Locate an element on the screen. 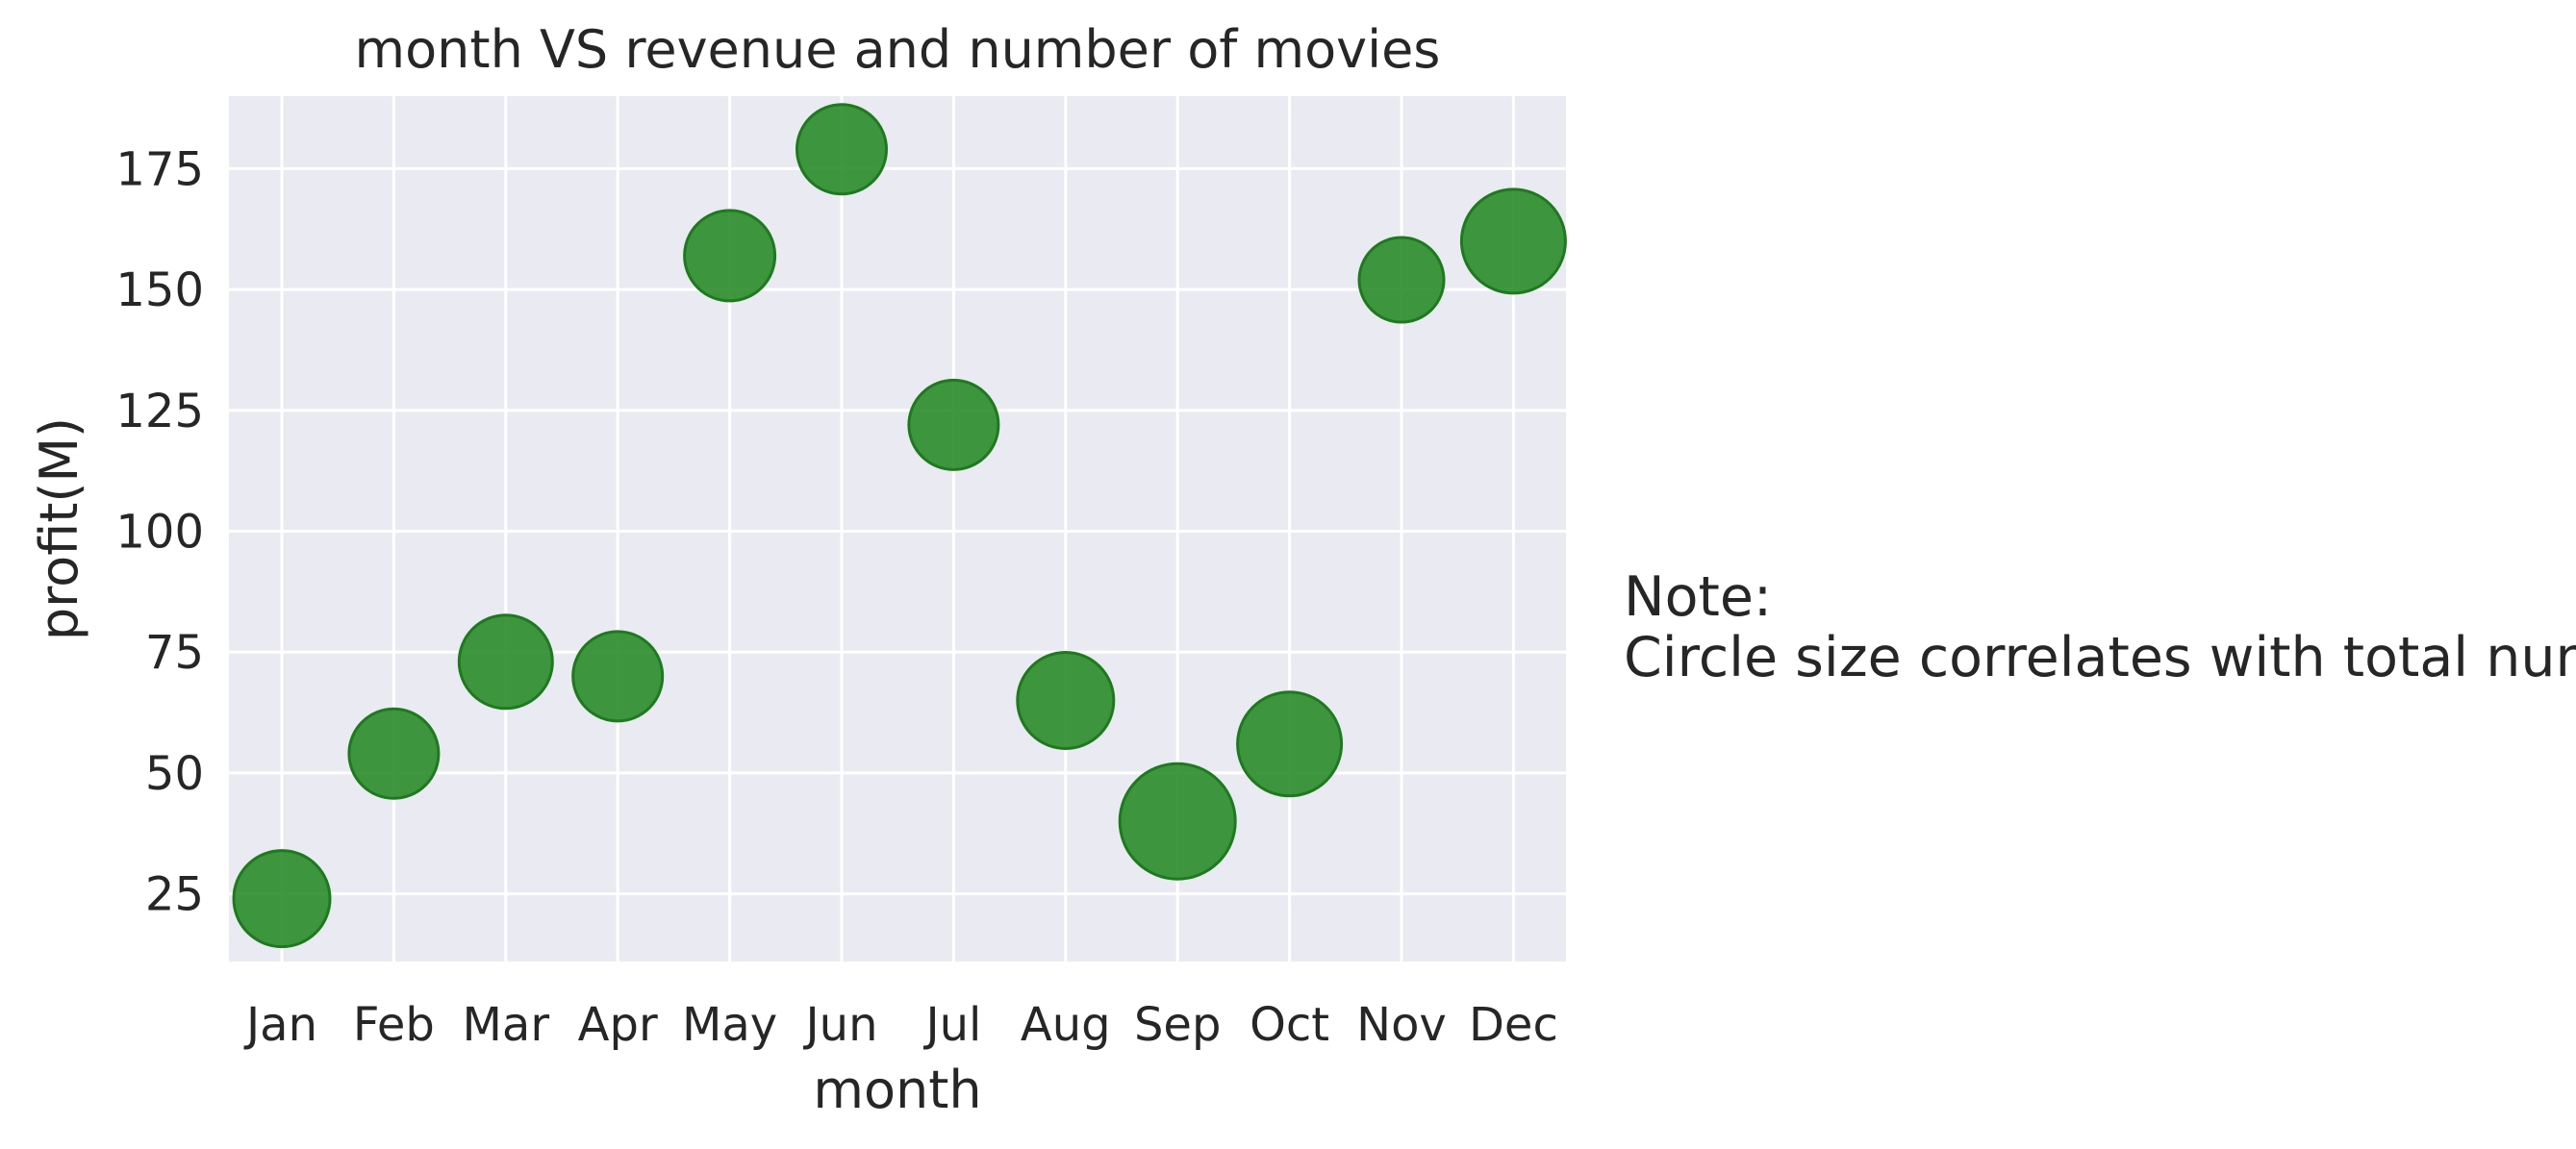 The height and width of the screenshot is (1149, 2576). x-tick-label: Nov is located at coordinates (1401, 1025).